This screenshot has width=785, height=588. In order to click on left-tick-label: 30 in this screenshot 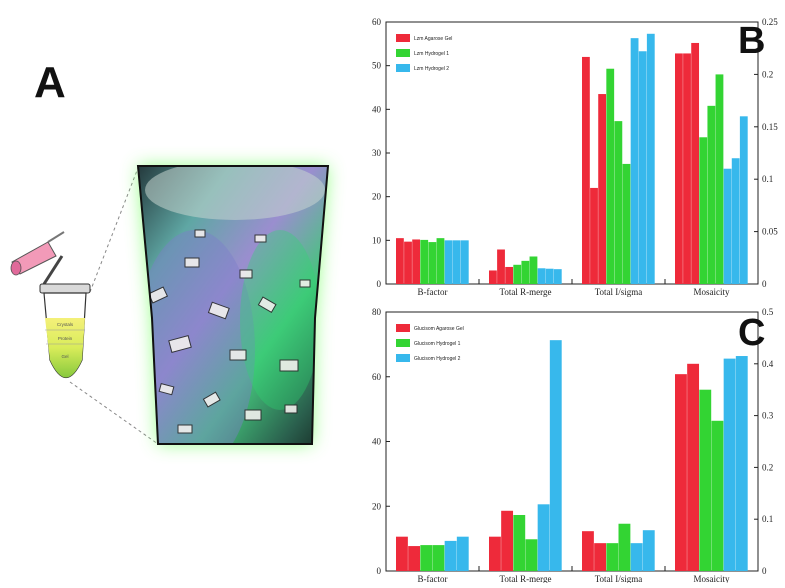, I will do `click(377, 153)`.